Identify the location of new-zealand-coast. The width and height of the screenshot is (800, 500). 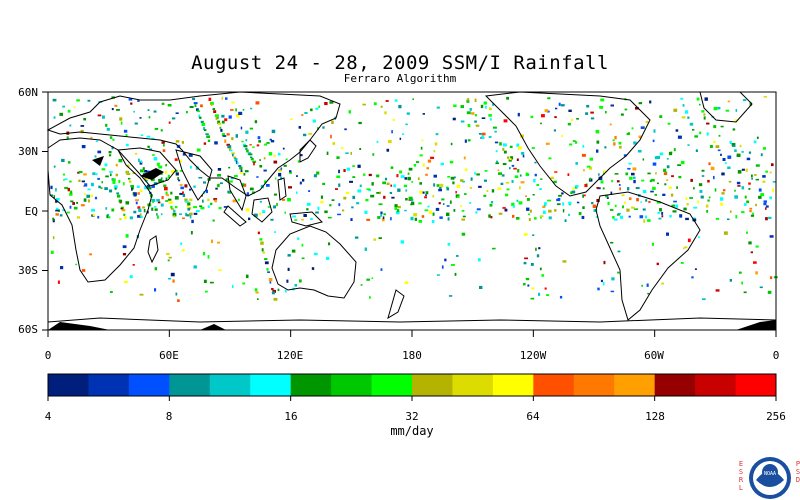
(396, 304).